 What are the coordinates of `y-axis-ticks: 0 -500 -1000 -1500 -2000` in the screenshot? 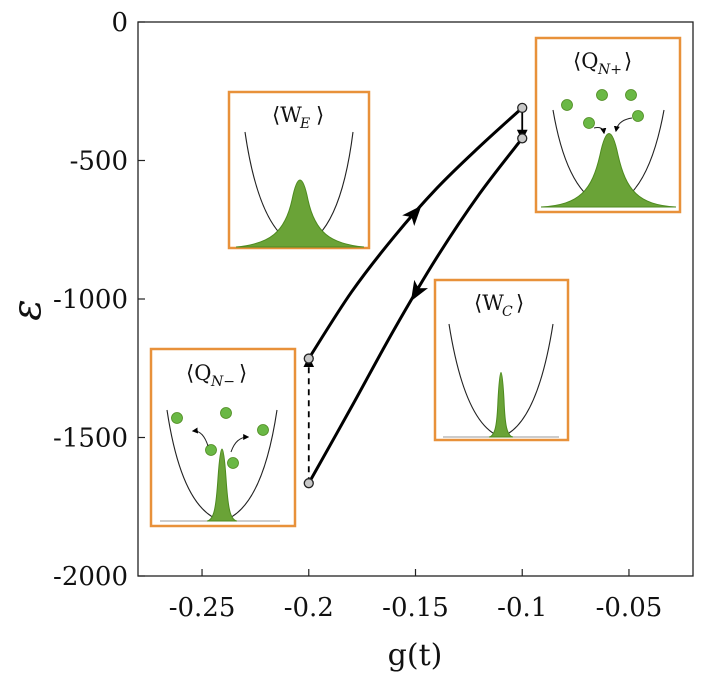 It's located at (99, 300).